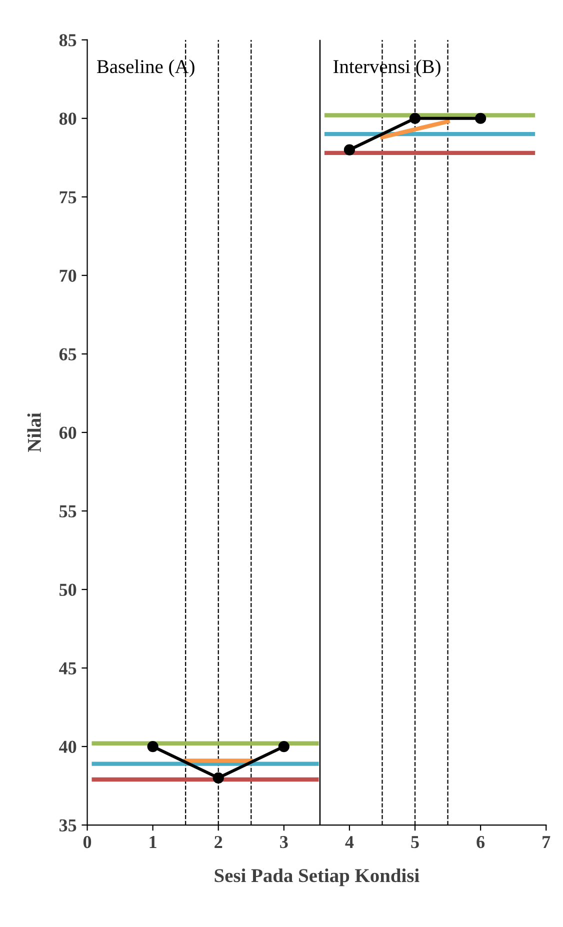 This screenshot has height=927, width=563. I want to click on x-tick-label: 0, so click(87, 842).